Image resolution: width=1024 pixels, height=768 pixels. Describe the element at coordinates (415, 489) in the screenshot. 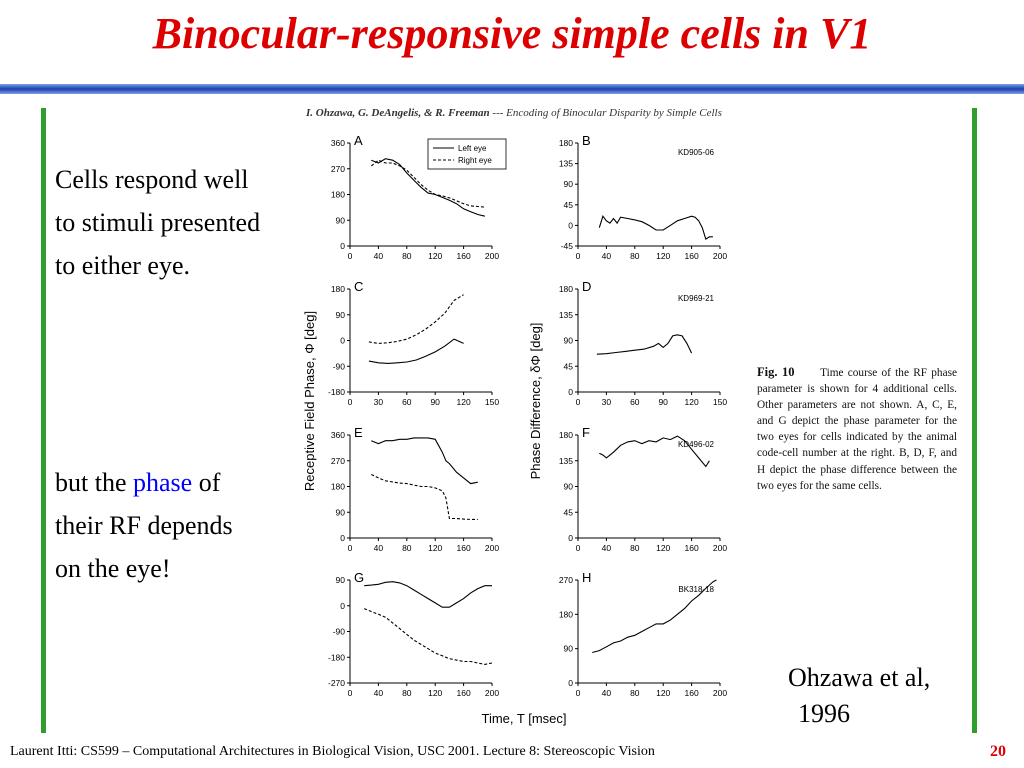

I see `chart-panel-e: E 0 90 180 270 360 0 40 80 120 160 200` at that location.